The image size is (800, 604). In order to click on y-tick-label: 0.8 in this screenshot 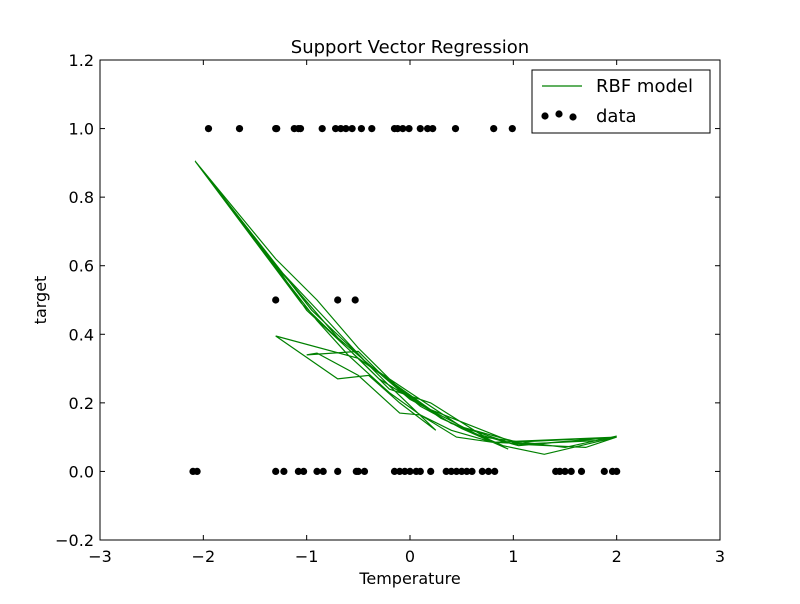, I will do `click(81, 197)`.